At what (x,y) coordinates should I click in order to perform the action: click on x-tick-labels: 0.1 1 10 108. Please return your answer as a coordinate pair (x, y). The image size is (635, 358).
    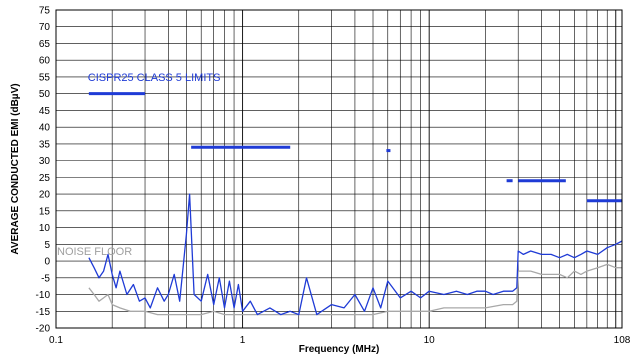
    Looking at the image, I should click on (340, 340).